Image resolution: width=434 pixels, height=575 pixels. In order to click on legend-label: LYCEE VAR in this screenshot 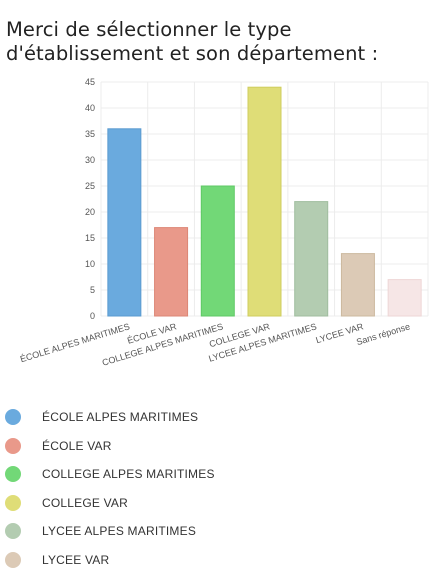, I will do `click(76, 560)`.